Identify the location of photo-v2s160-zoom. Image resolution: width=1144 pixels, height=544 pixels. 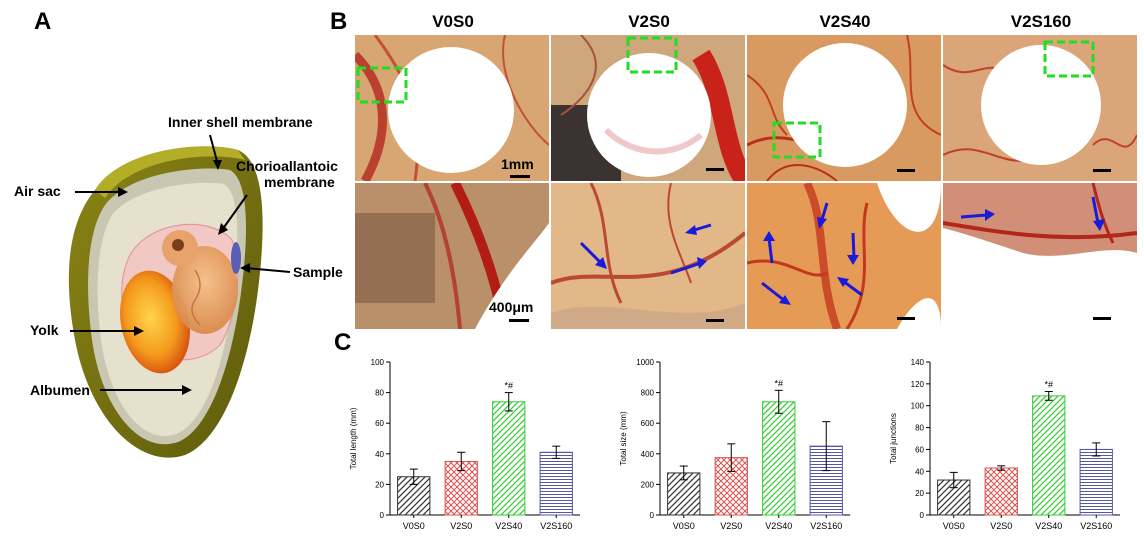
(1040, 256).